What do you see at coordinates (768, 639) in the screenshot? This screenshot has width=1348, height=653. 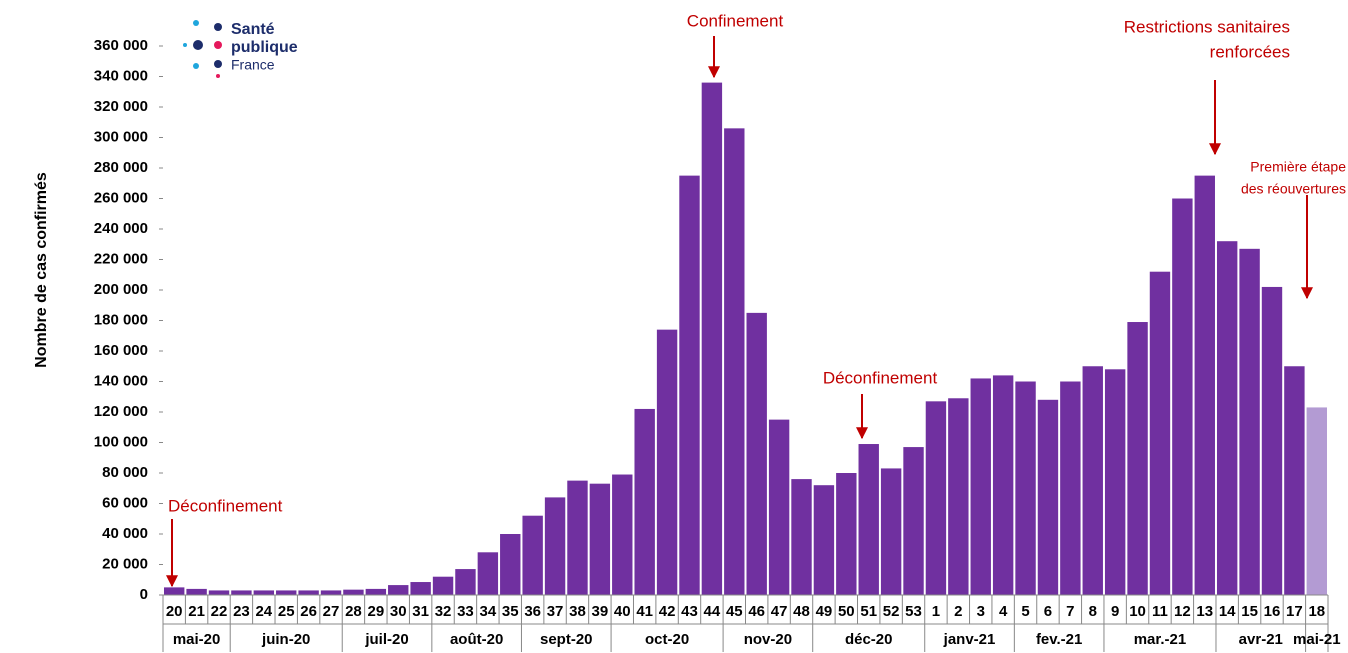 I see `month-label: nov-20` at bounding box center [768, 639].